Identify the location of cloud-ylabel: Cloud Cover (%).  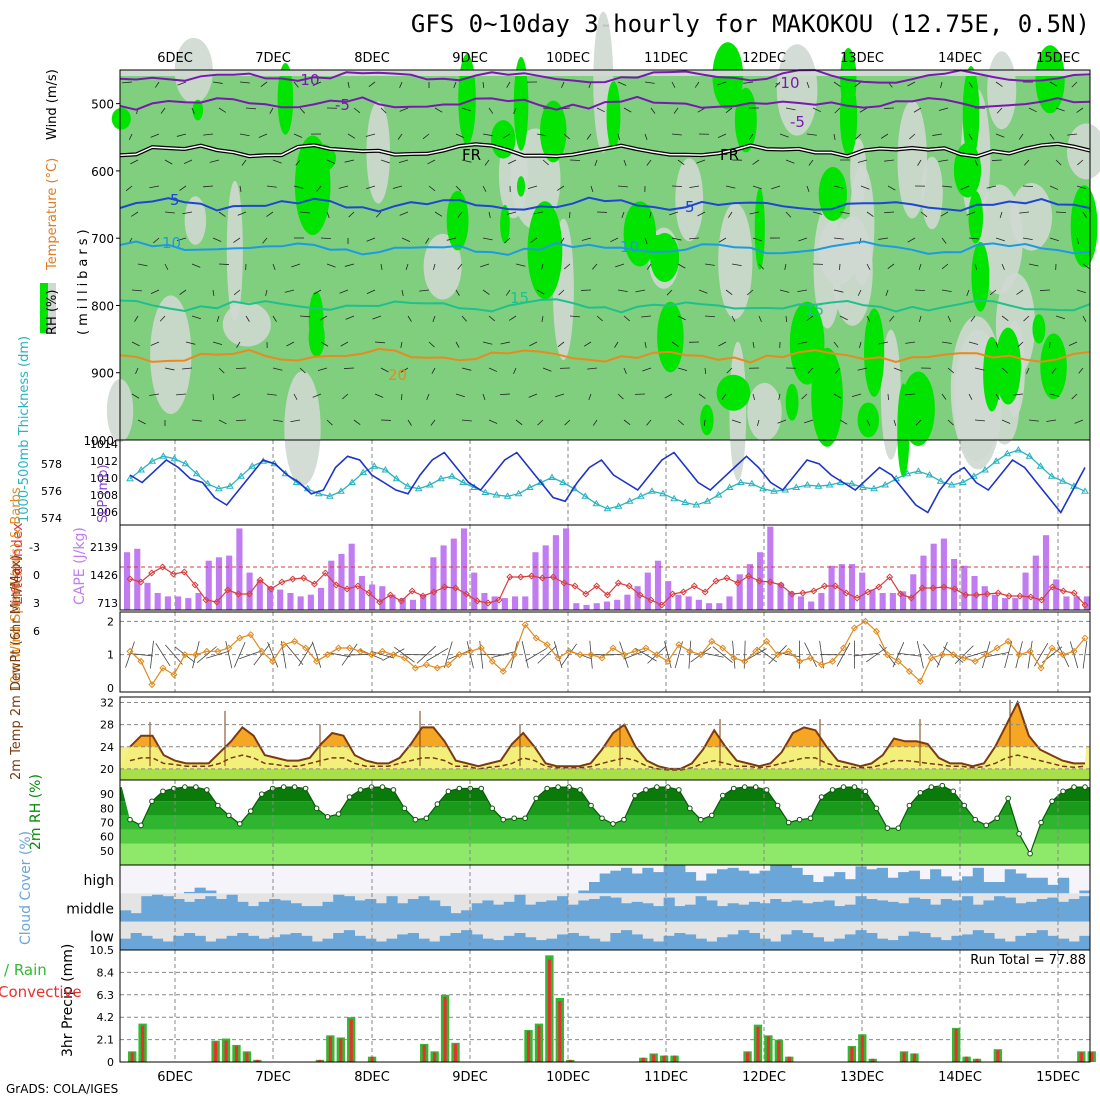
(26, 888).